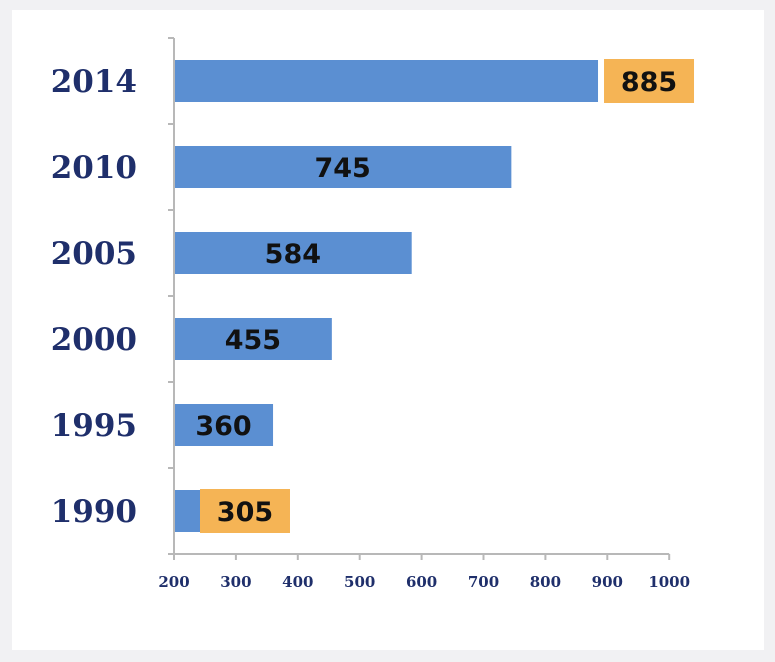 Image resolution: width=775 pixels, height=662 pixels. I want to click on x-tick-label: 200, so click(173, 582).